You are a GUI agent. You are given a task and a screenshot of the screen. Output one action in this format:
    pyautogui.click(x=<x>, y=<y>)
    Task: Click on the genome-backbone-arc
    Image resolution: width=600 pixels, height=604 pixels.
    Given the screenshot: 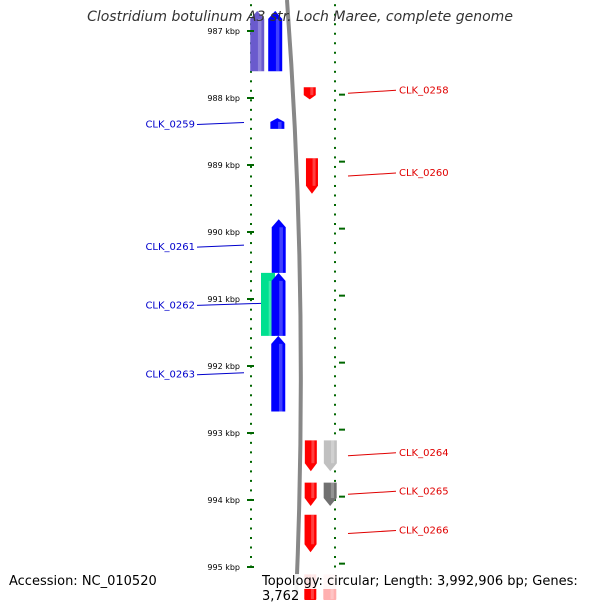 What is the action you would take?
    pyautogui.click(x=294, y=300)
    